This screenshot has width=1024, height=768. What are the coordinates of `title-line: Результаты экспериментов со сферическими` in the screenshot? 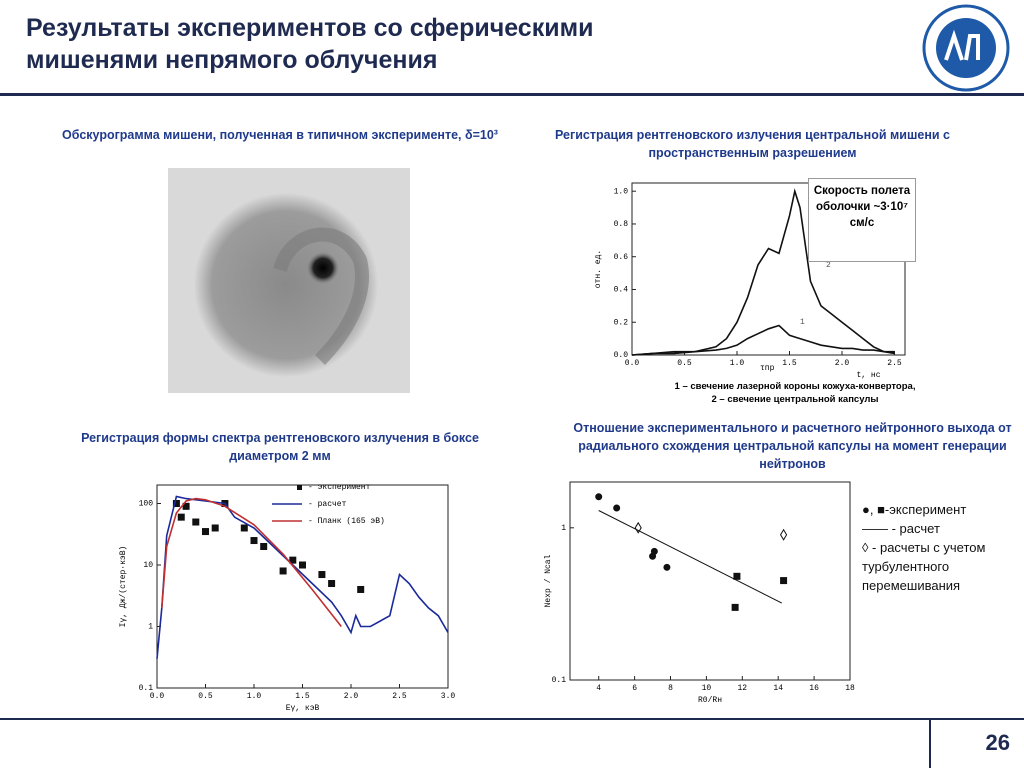 It's located at (310, 28).